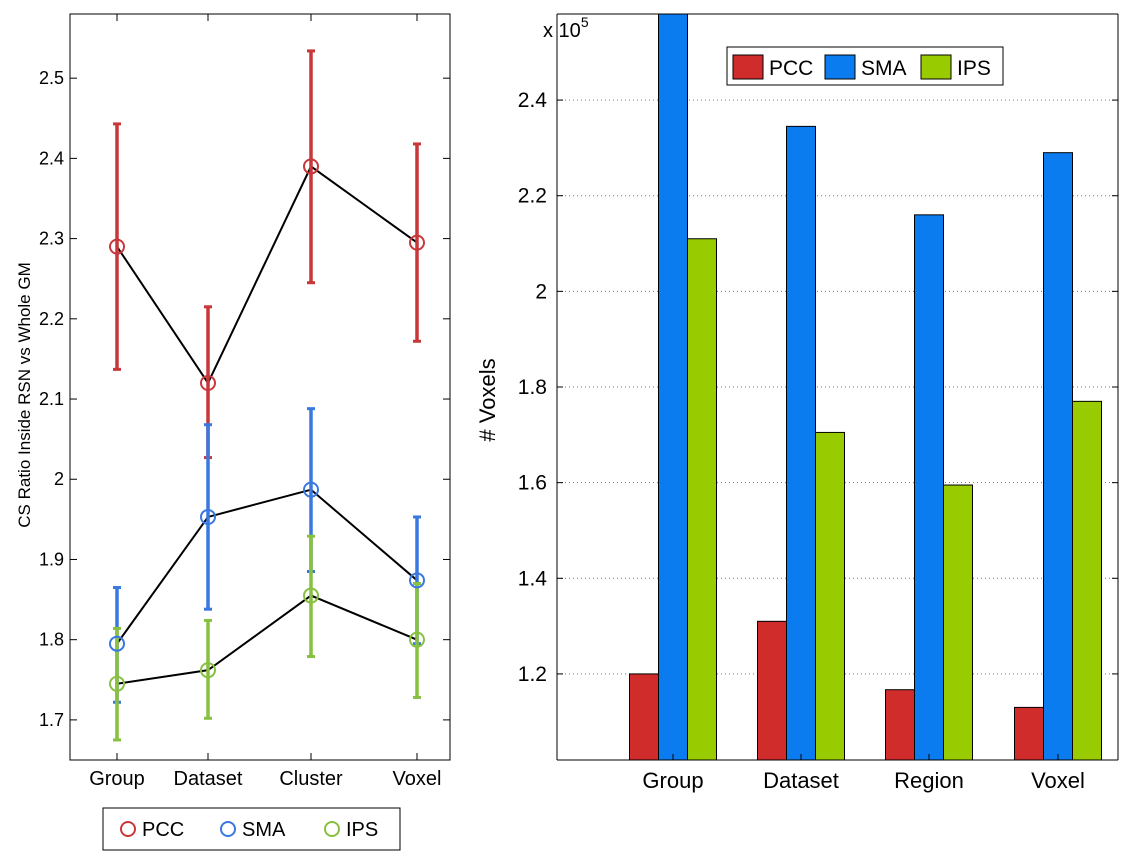  What do you see at coordinates (267, 275) in the screenshot?
I see `series-line-pcc` at bounding box center [267, 275].